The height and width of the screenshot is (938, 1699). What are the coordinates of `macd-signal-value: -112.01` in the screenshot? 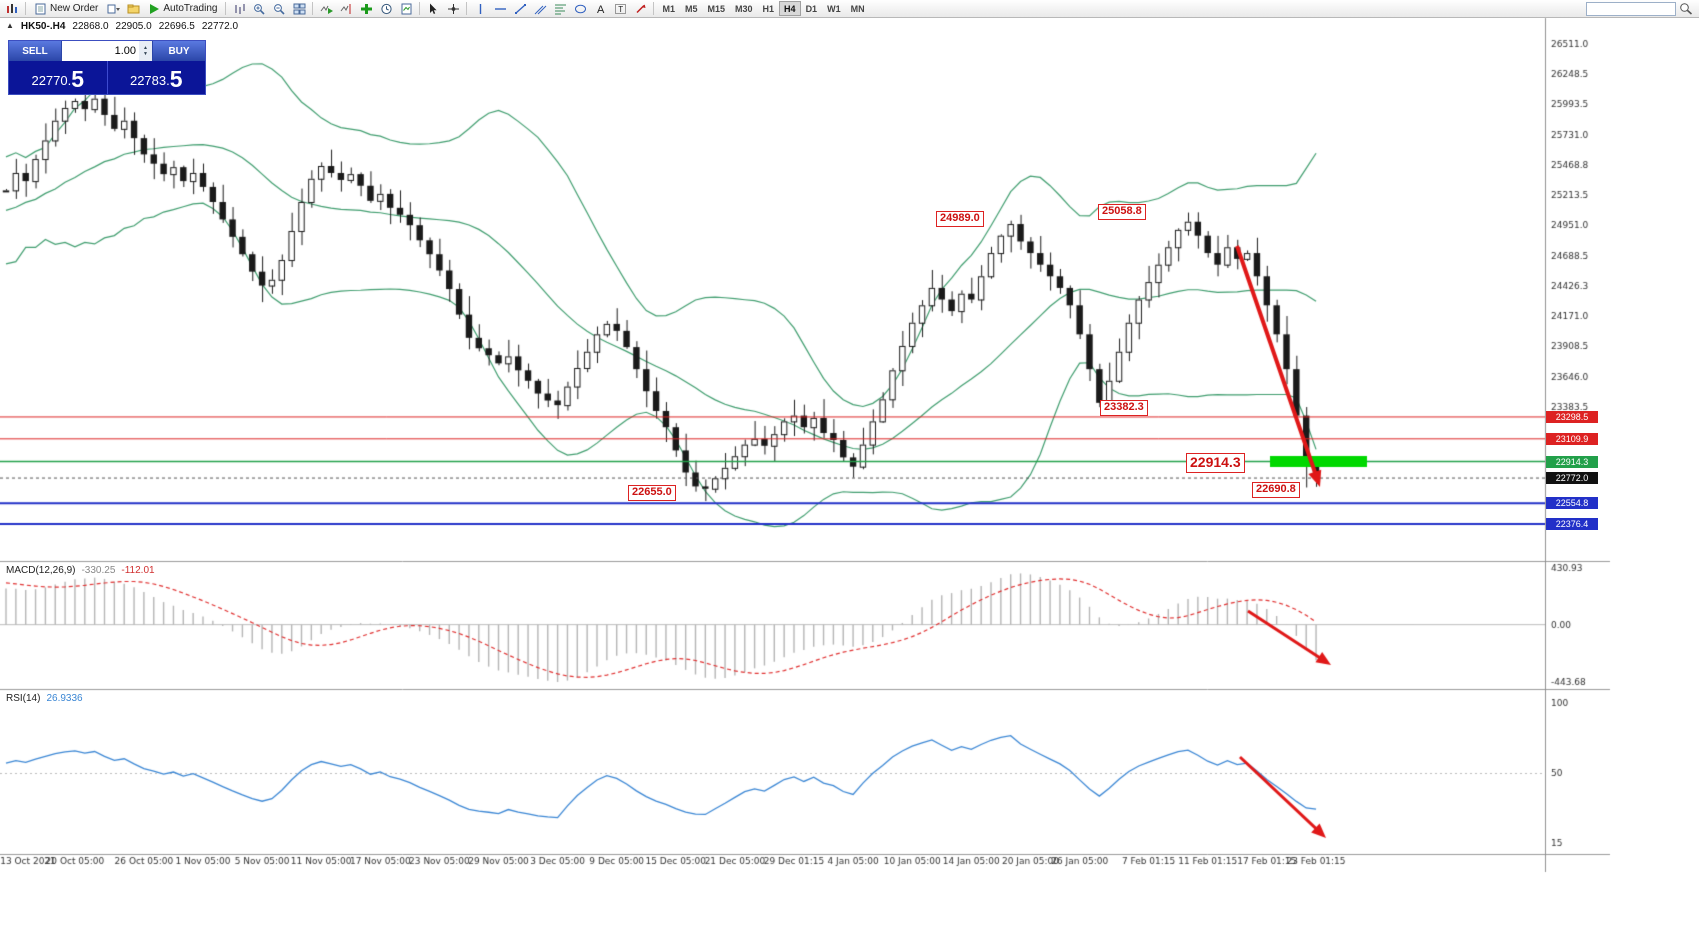 It's located at (138, 570).